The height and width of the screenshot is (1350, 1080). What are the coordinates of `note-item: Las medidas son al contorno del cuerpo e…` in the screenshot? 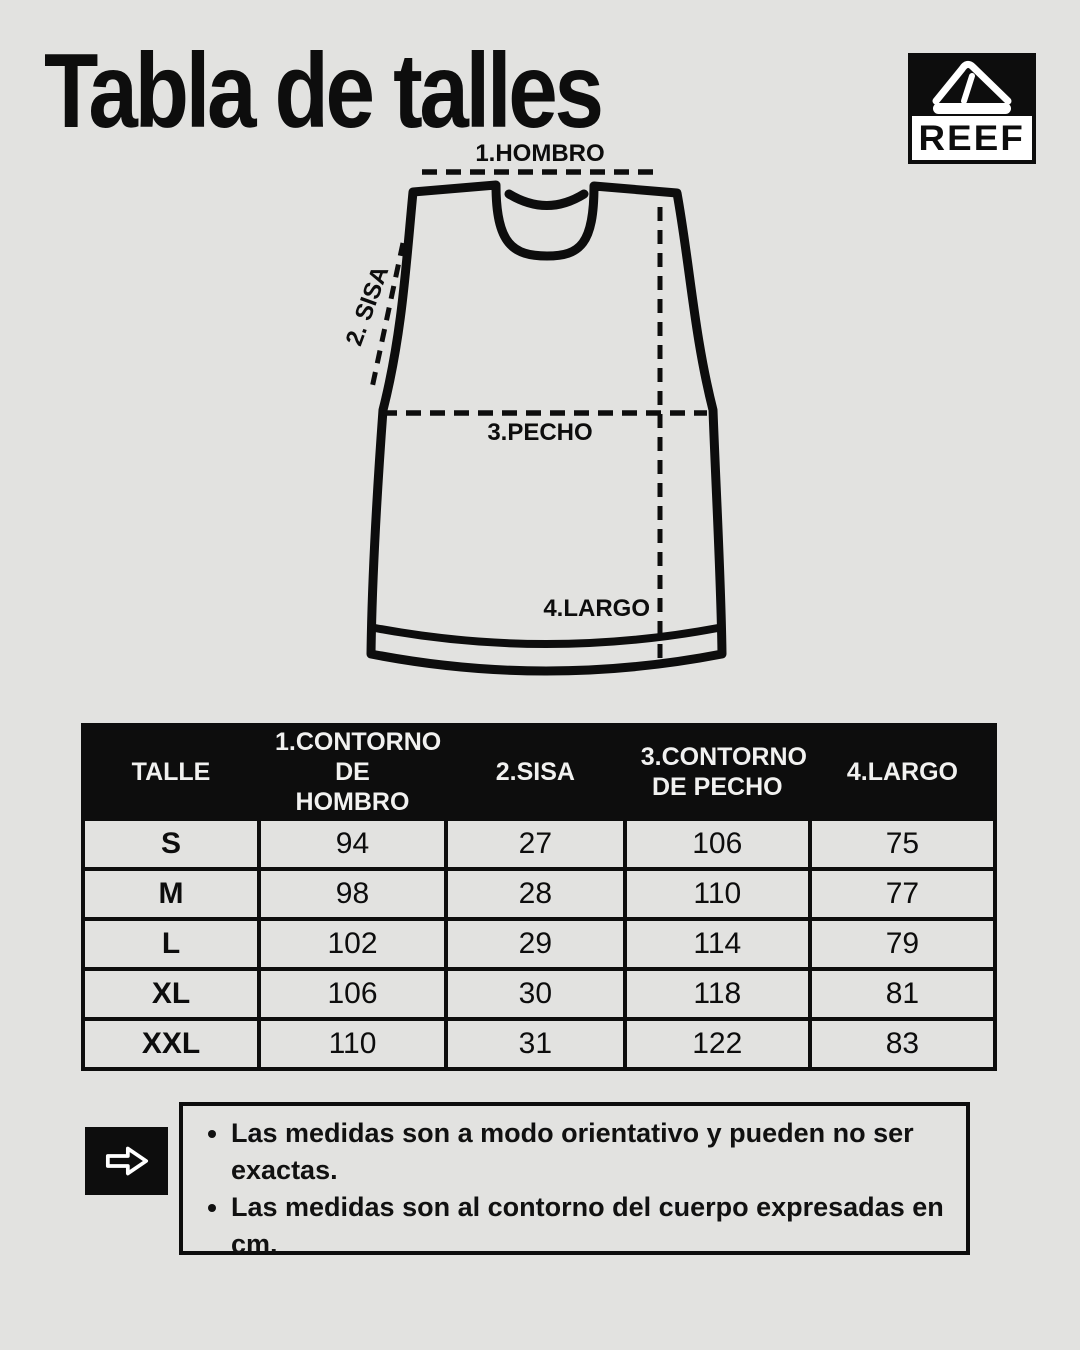 It's located at (587, 1226).